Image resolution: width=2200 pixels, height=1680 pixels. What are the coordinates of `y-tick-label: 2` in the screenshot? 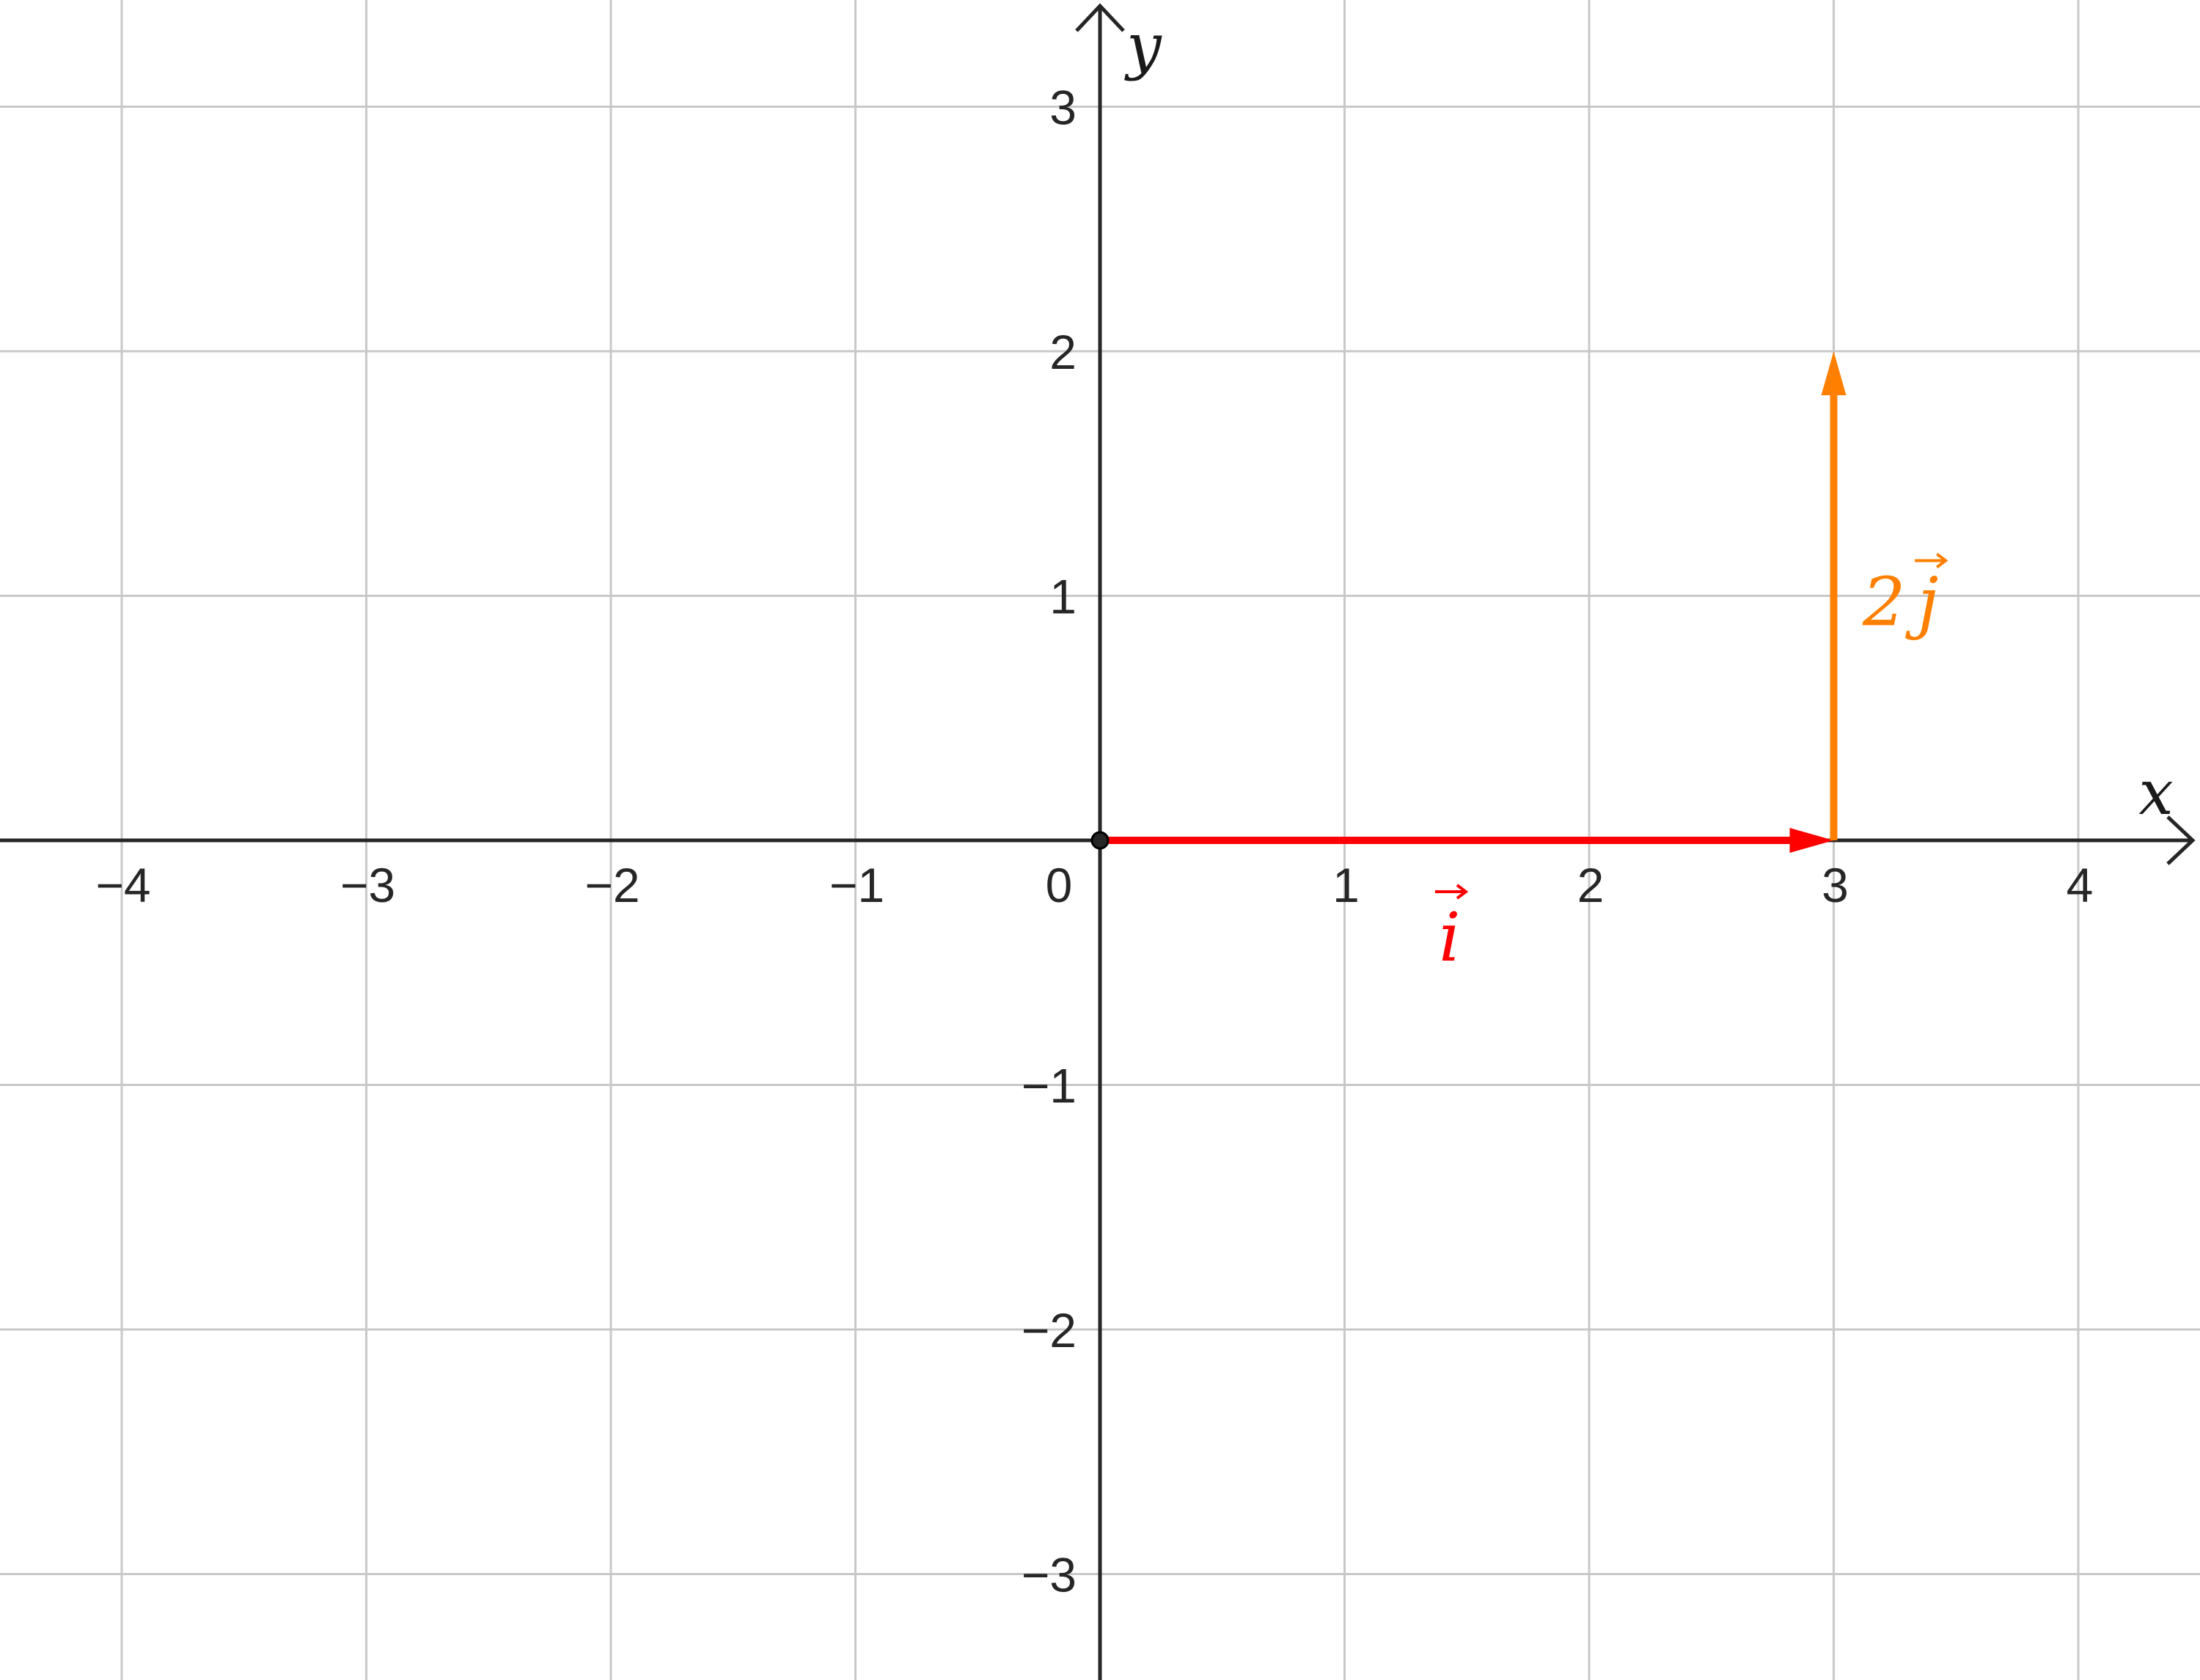 It's located at (1063, 352).